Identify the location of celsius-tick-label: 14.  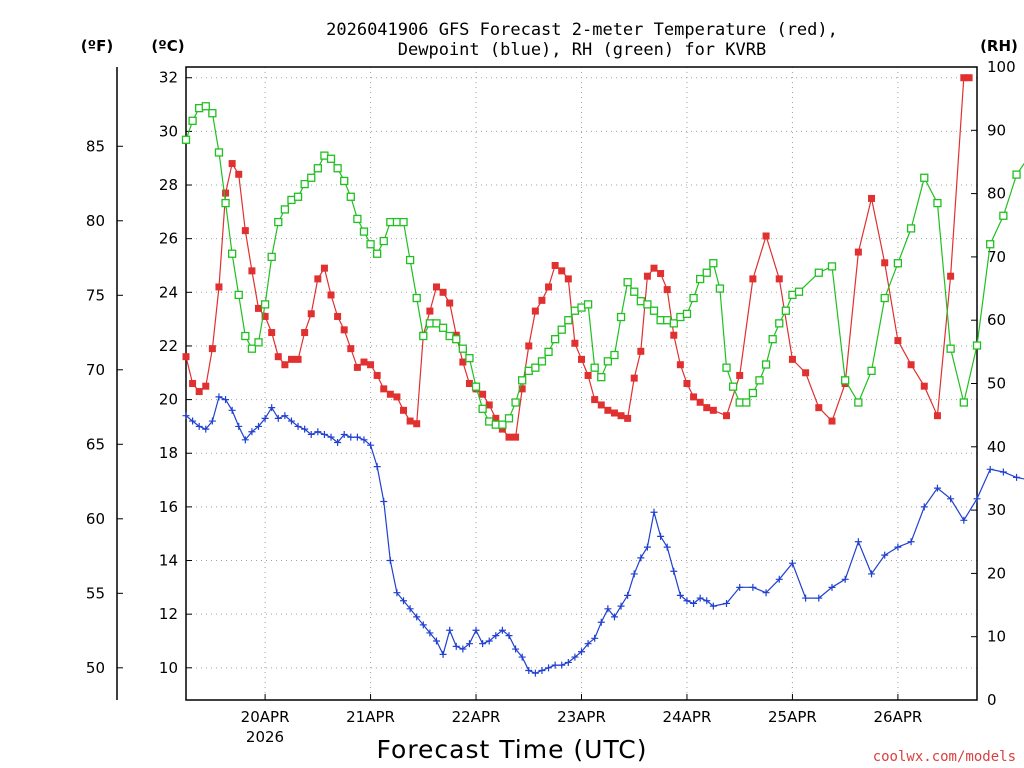
(168, 561).